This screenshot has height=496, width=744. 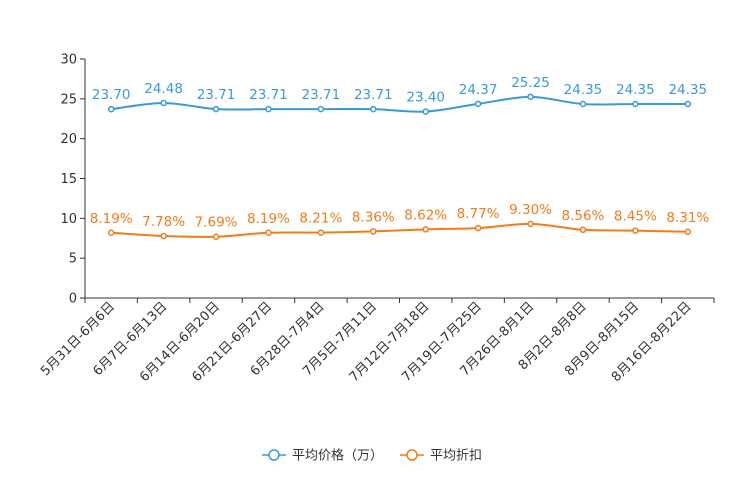 I want to click on data-label: 8.77%, so click(x=478, y=214).